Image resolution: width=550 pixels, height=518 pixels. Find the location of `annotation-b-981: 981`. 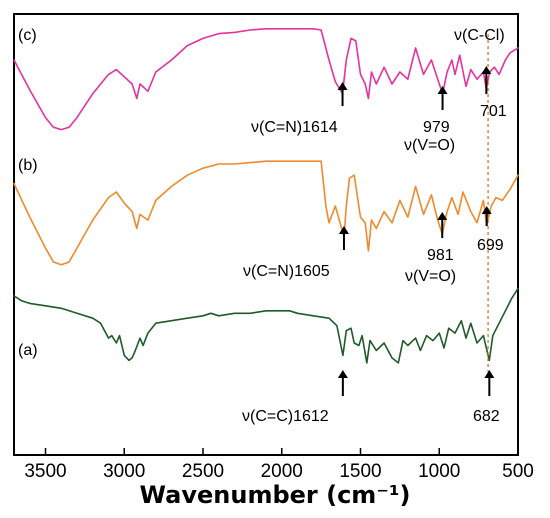

annotation-b-981: 981 is located at coordinates (440, 255).